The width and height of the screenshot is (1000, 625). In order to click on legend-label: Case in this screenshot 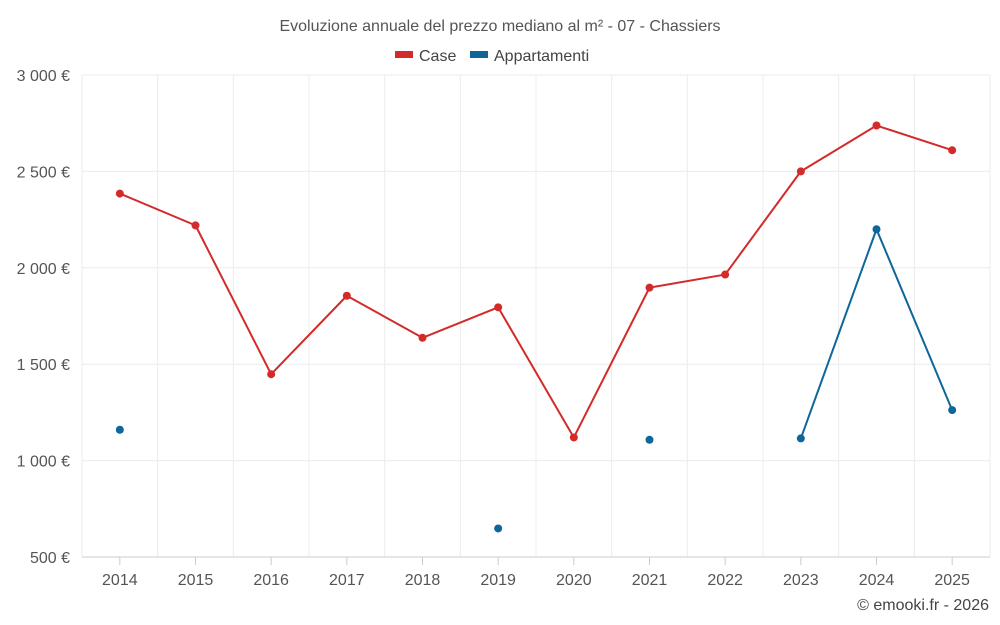, I will do `click(437, 56)`.